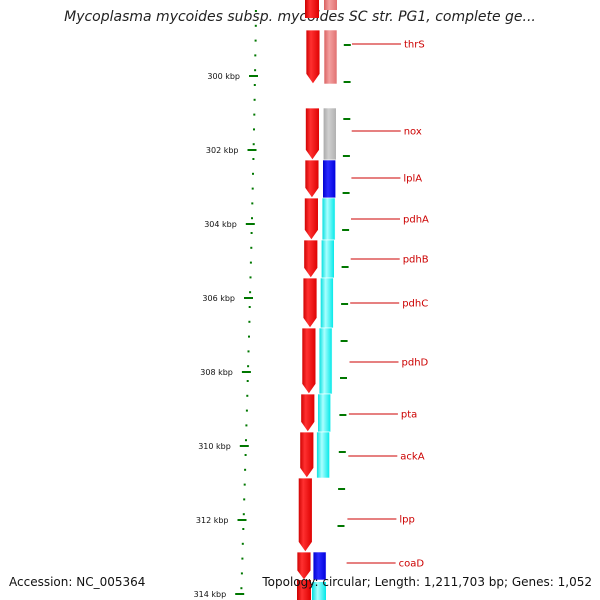 This screenshot has height=600, width=600. Describe the element at coordinates (415, 363) in the screenshot. I see `gene-label-pdhD: pdhD` at that location.